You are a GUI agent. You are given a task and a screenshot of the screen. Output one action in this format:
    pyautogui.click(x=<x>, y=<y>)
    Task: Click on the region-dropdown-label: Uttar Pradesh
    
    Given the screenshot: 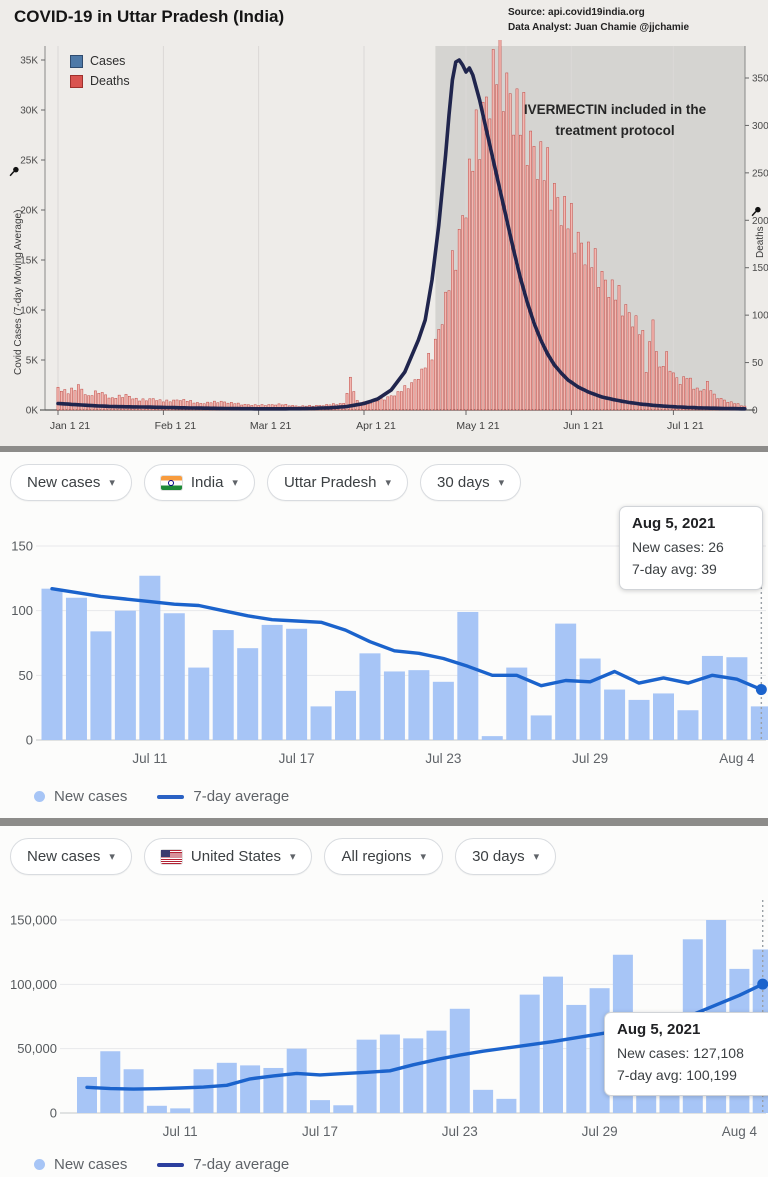 What is the action you would take?
    pyautogui.click(x=330, y=482)
    